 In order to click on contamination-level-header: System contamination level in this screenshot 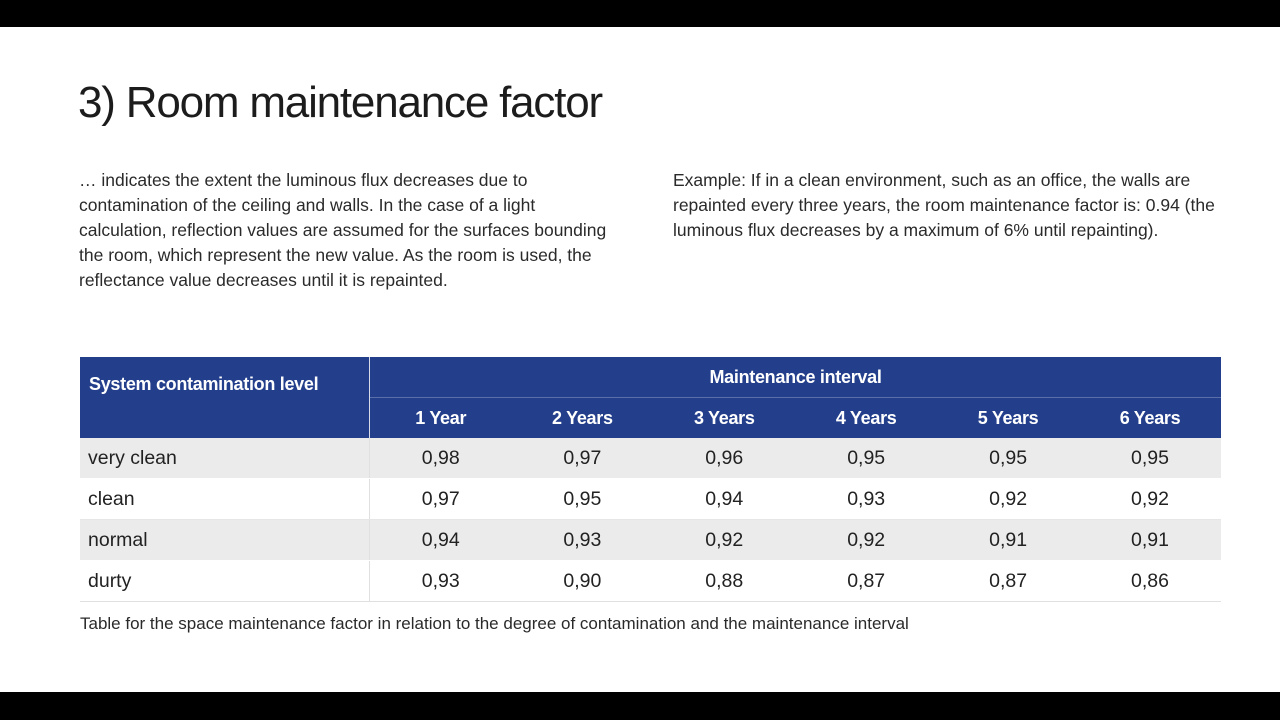, I will do `click(225, 397)`.